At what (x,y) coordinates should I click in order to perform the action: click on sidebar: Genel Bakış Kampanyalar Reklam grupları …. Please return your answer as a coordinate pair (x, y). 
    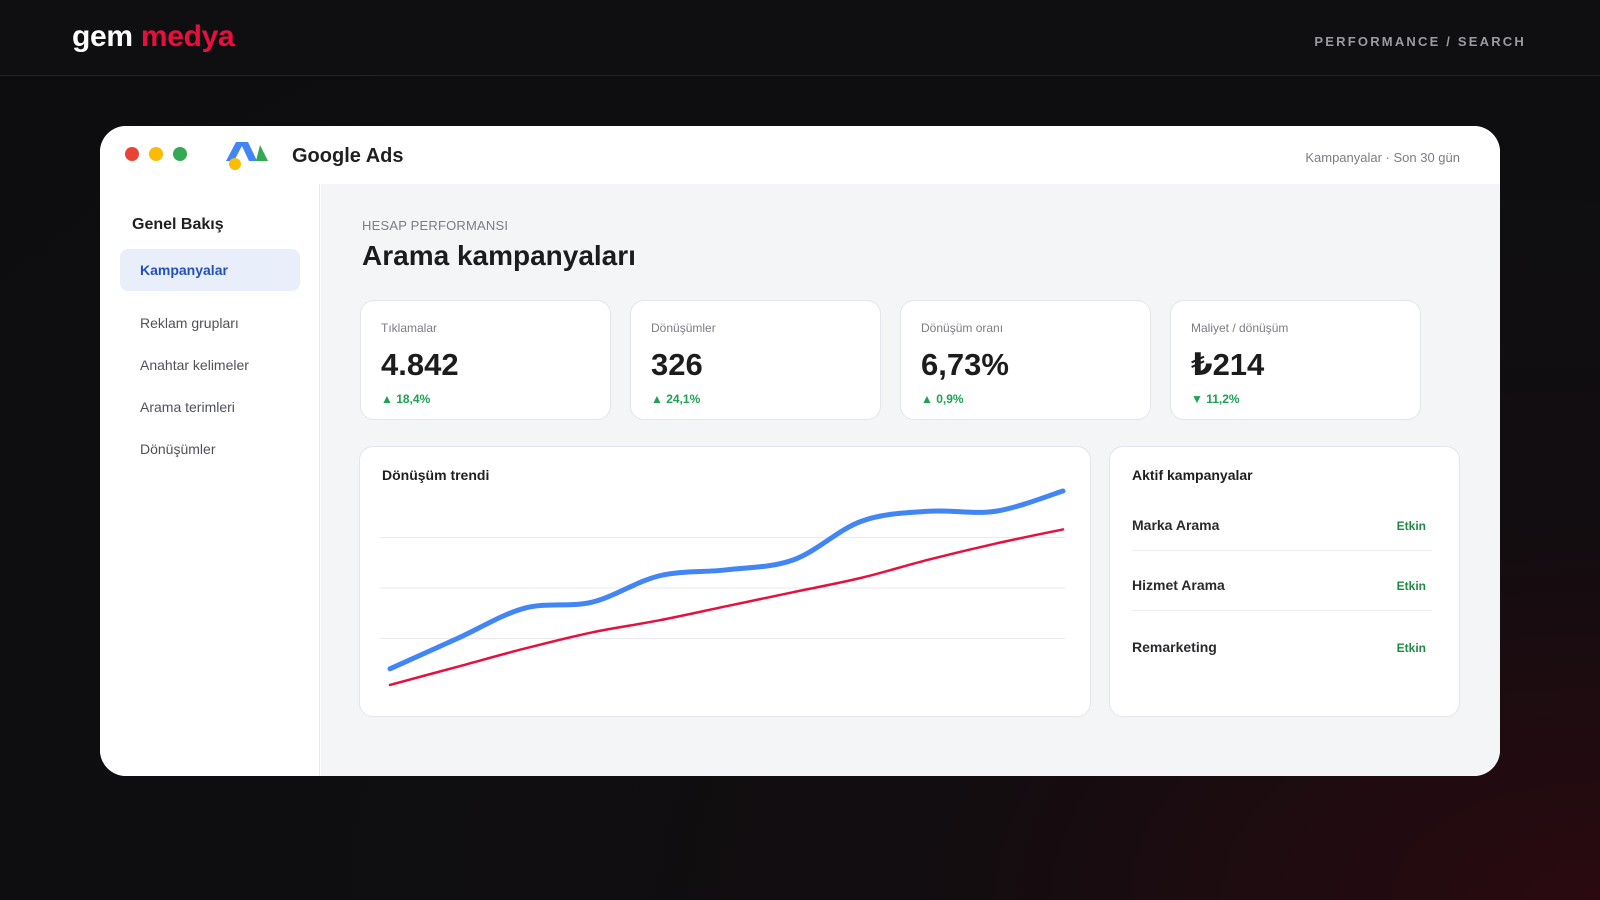
    Looking at the image, I should click on (210, 480).